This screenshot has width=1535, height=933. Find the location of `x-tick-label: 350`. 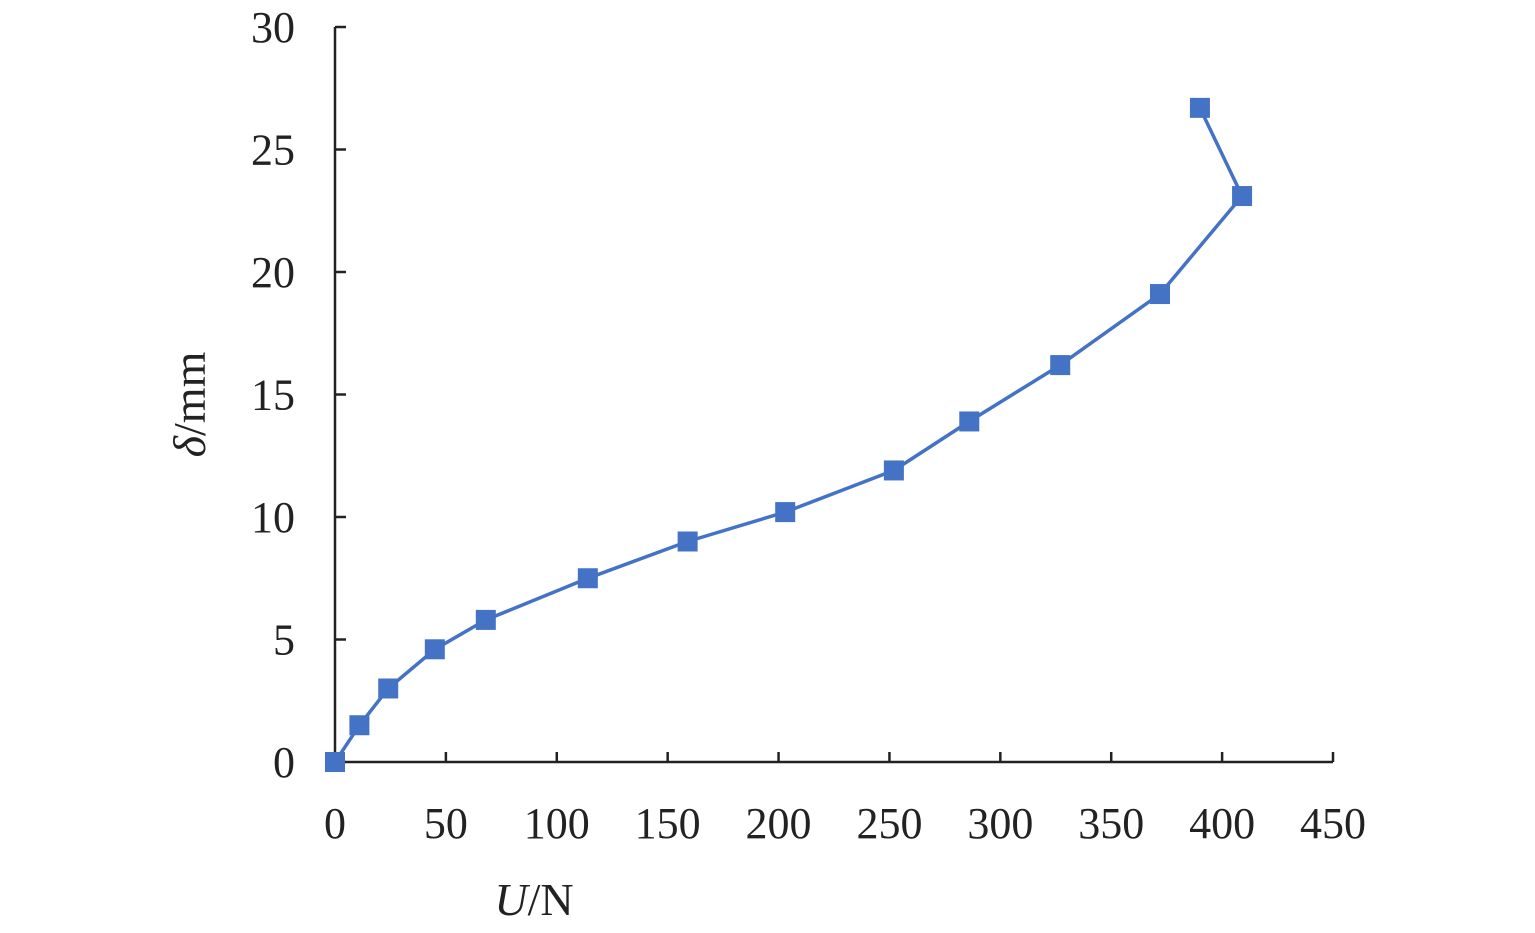

x-tick-label: 350 is located at coordinates (1111, 823).